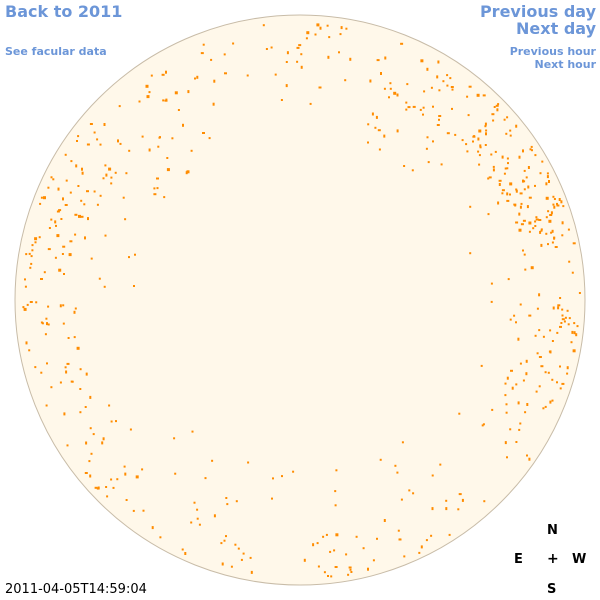  What do you see at coordinates (537, 11) in the screenshot?
I see `previous-day-link: Previous day` at bounding box center [537, 11].